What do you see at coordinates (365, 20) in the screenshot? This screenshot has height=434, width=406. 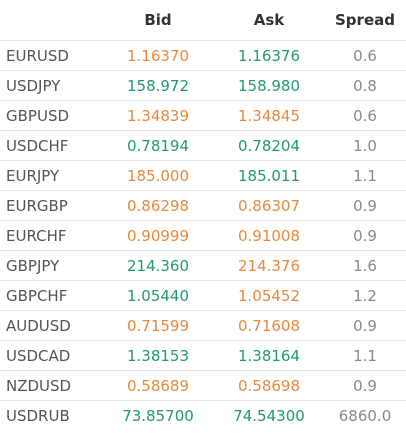 I see `header-cell: Spread` at bounding box center [365, 20].